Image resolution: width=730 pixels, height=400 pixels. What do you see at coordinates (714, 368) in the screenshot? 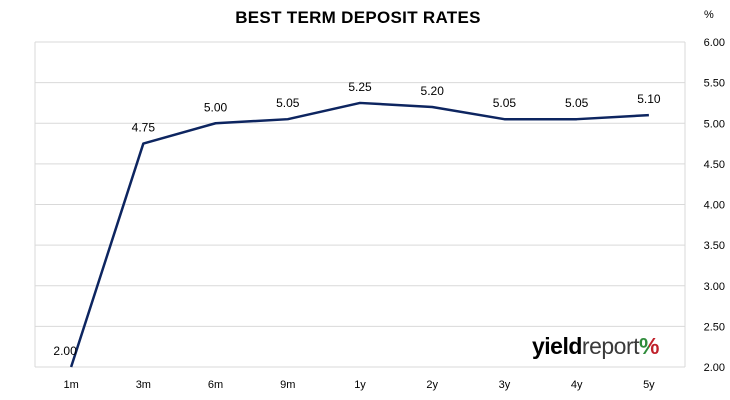
I see `y-tick-label: 2.00` at bounding box center [714, 368].